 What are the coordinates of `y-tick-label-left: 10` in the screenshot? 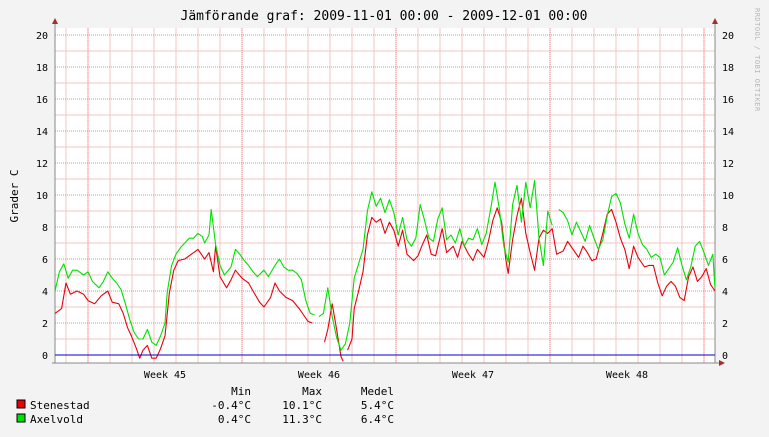 It's located at (42, 196).